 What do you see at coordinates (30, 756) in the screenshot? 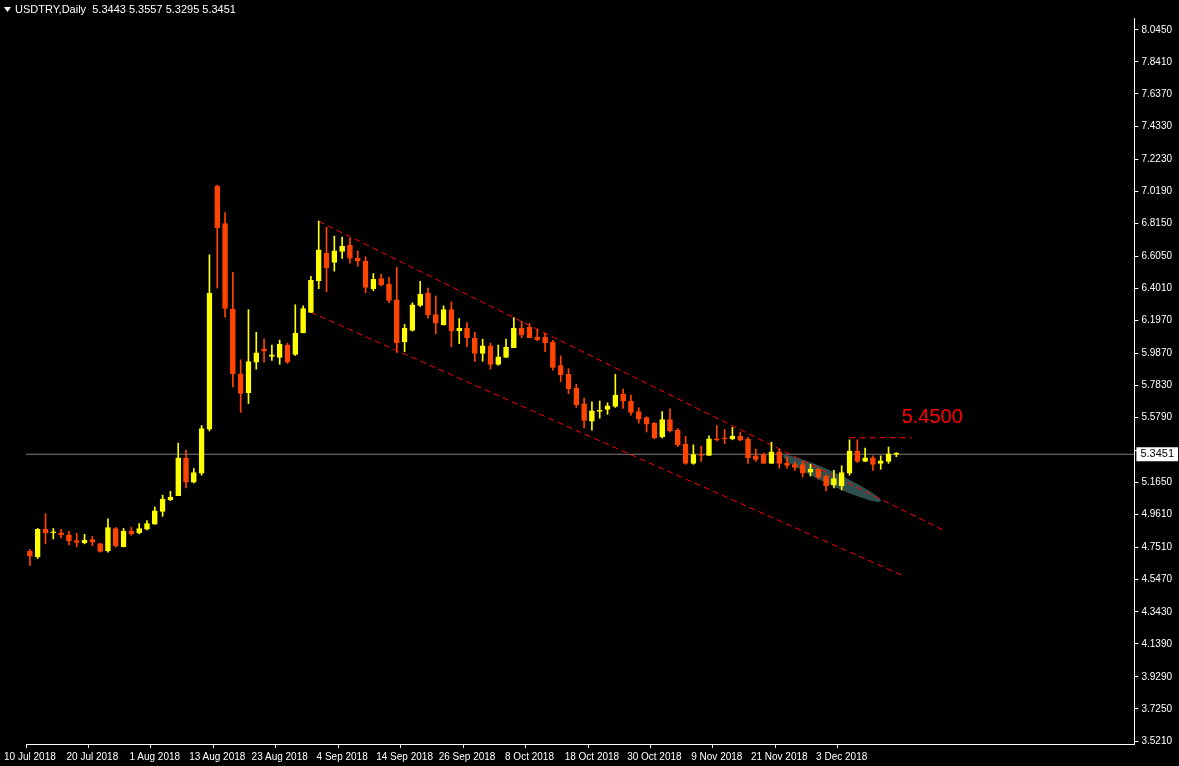
I see `x-tick-label: 10 Jul 2018` at bounding box center [30, 756].